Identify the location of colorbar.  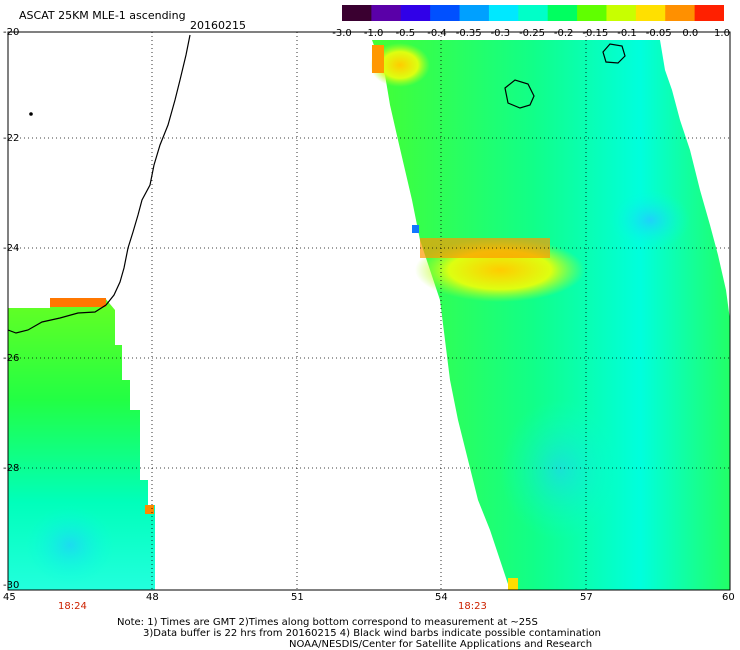
(533, 13).